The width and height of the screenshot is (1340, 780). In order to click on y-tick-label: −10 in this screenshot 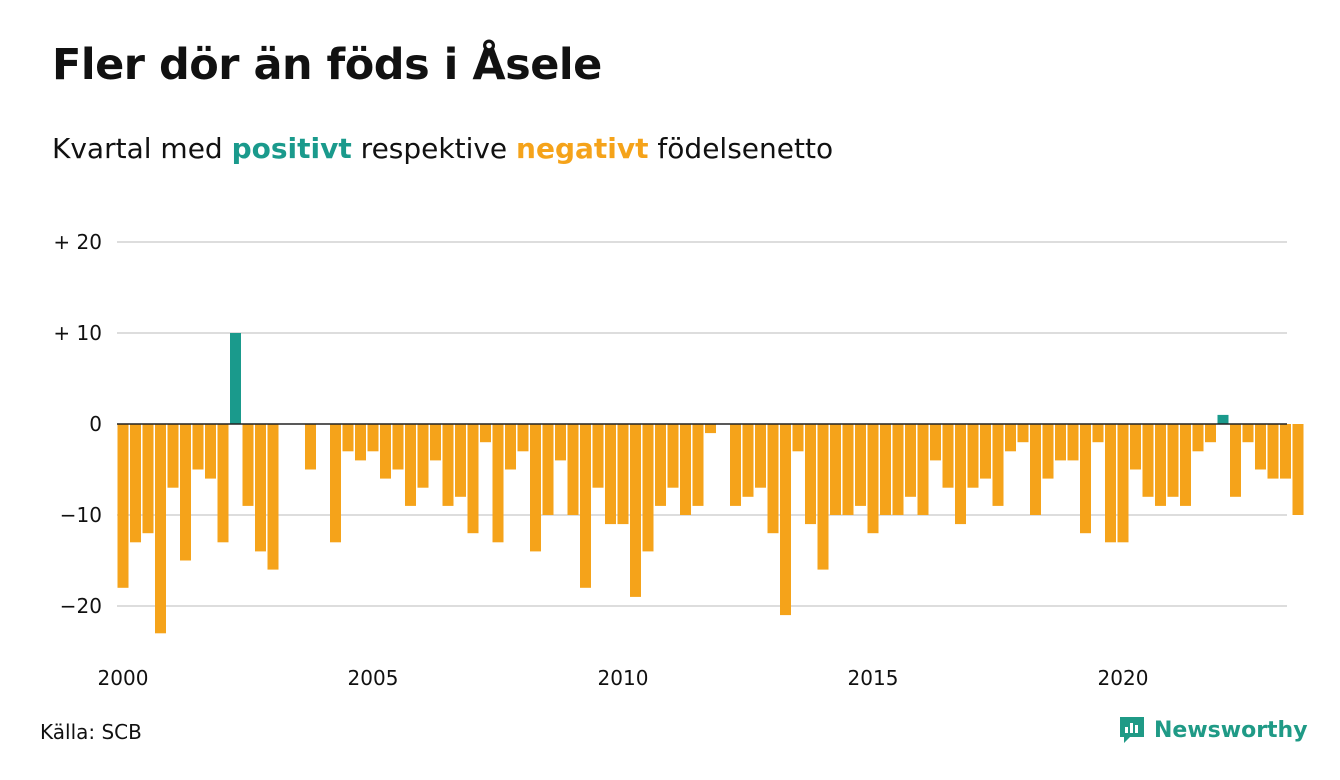, I will do `click(81, 515)`.